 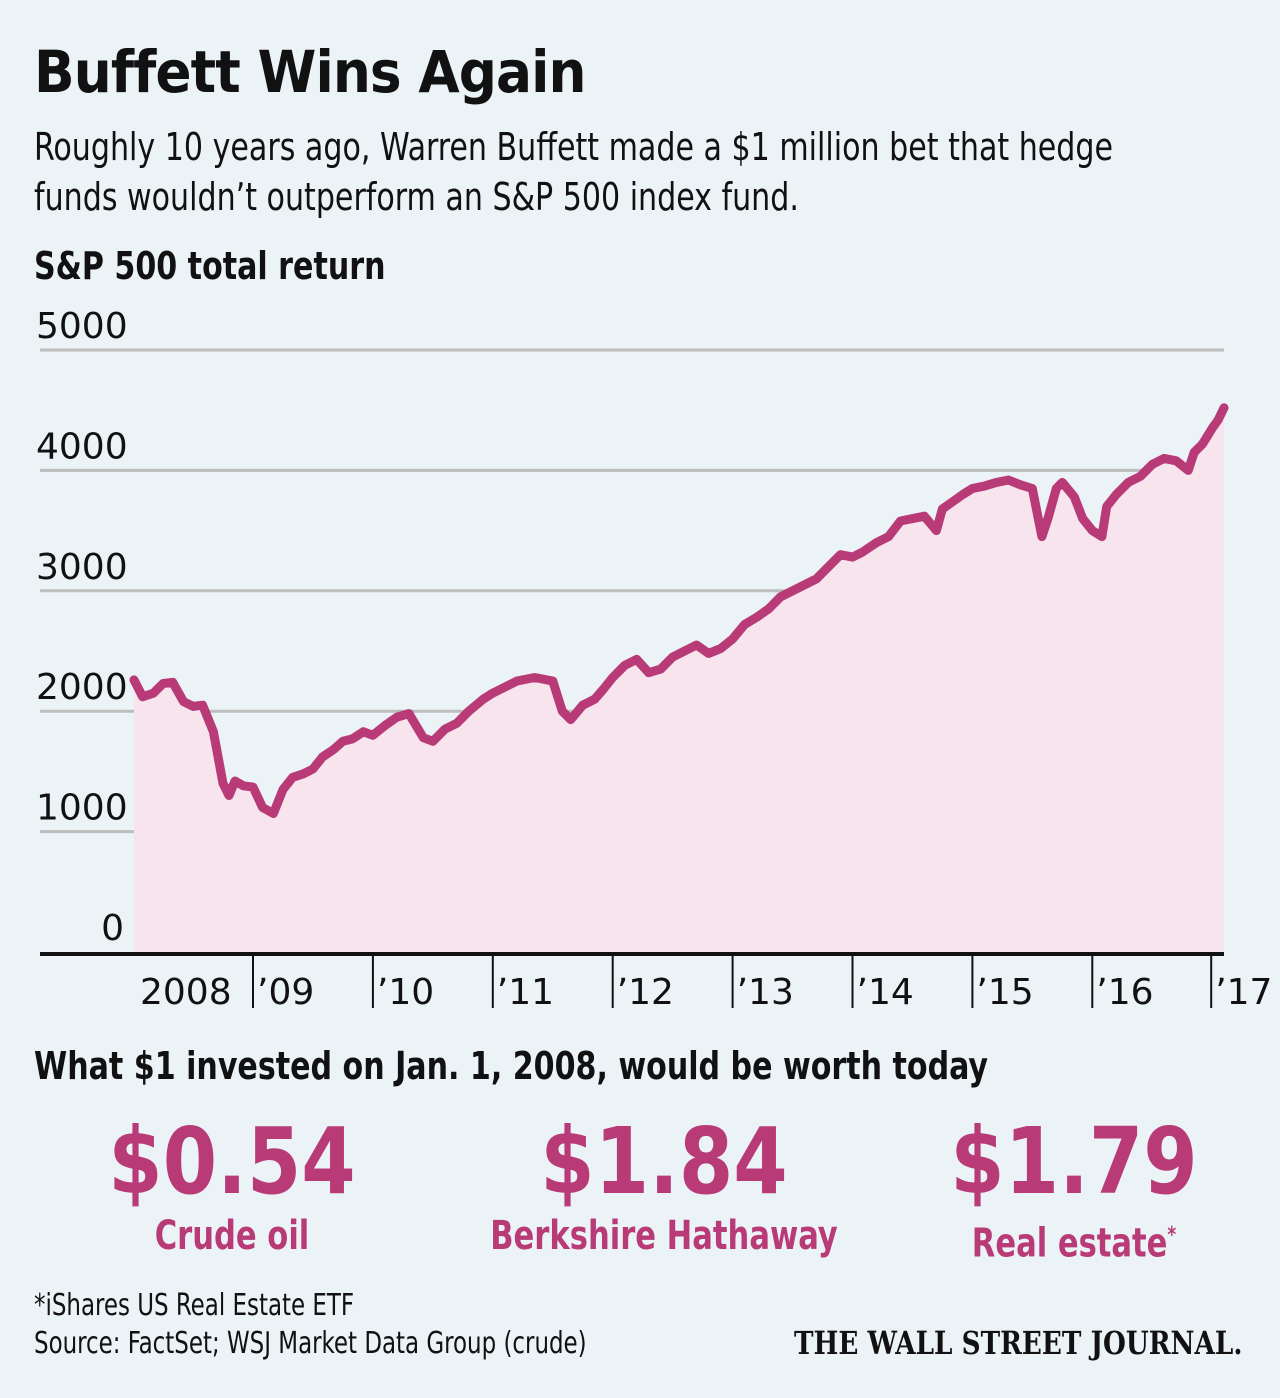 What do you see at coordinates (1004, 992) in the screenshot?
I see `x-tick-label: ’15` at bounding box center [1004, 992].